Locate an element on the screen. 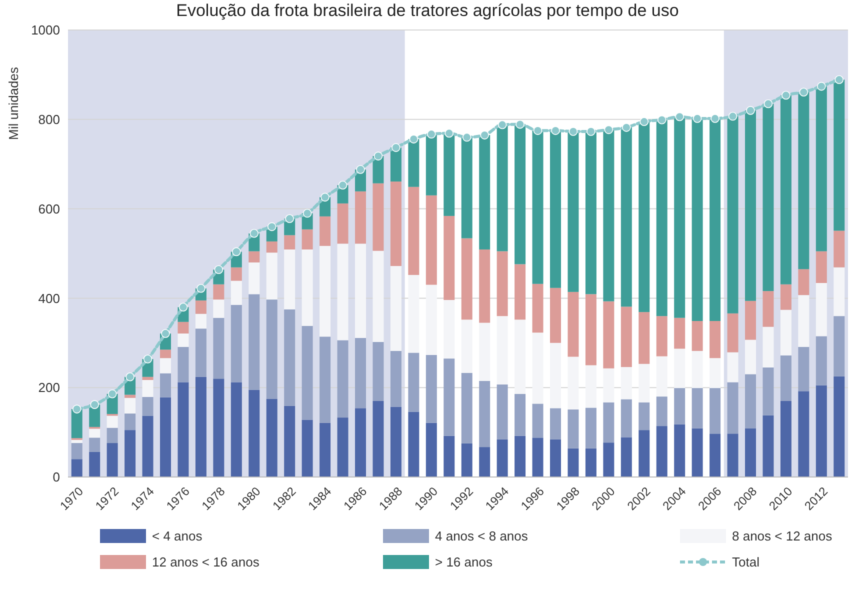 The width and height of the screenshot is (855, 606). legend-label: 12 anos < 16 anos is located at coordinates (206, 562).